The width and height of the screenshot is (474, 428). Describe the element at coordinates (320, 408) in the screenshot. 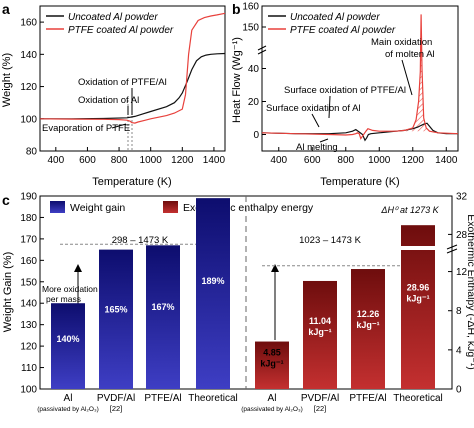

I see `category-note-ref: [22]` at that location.